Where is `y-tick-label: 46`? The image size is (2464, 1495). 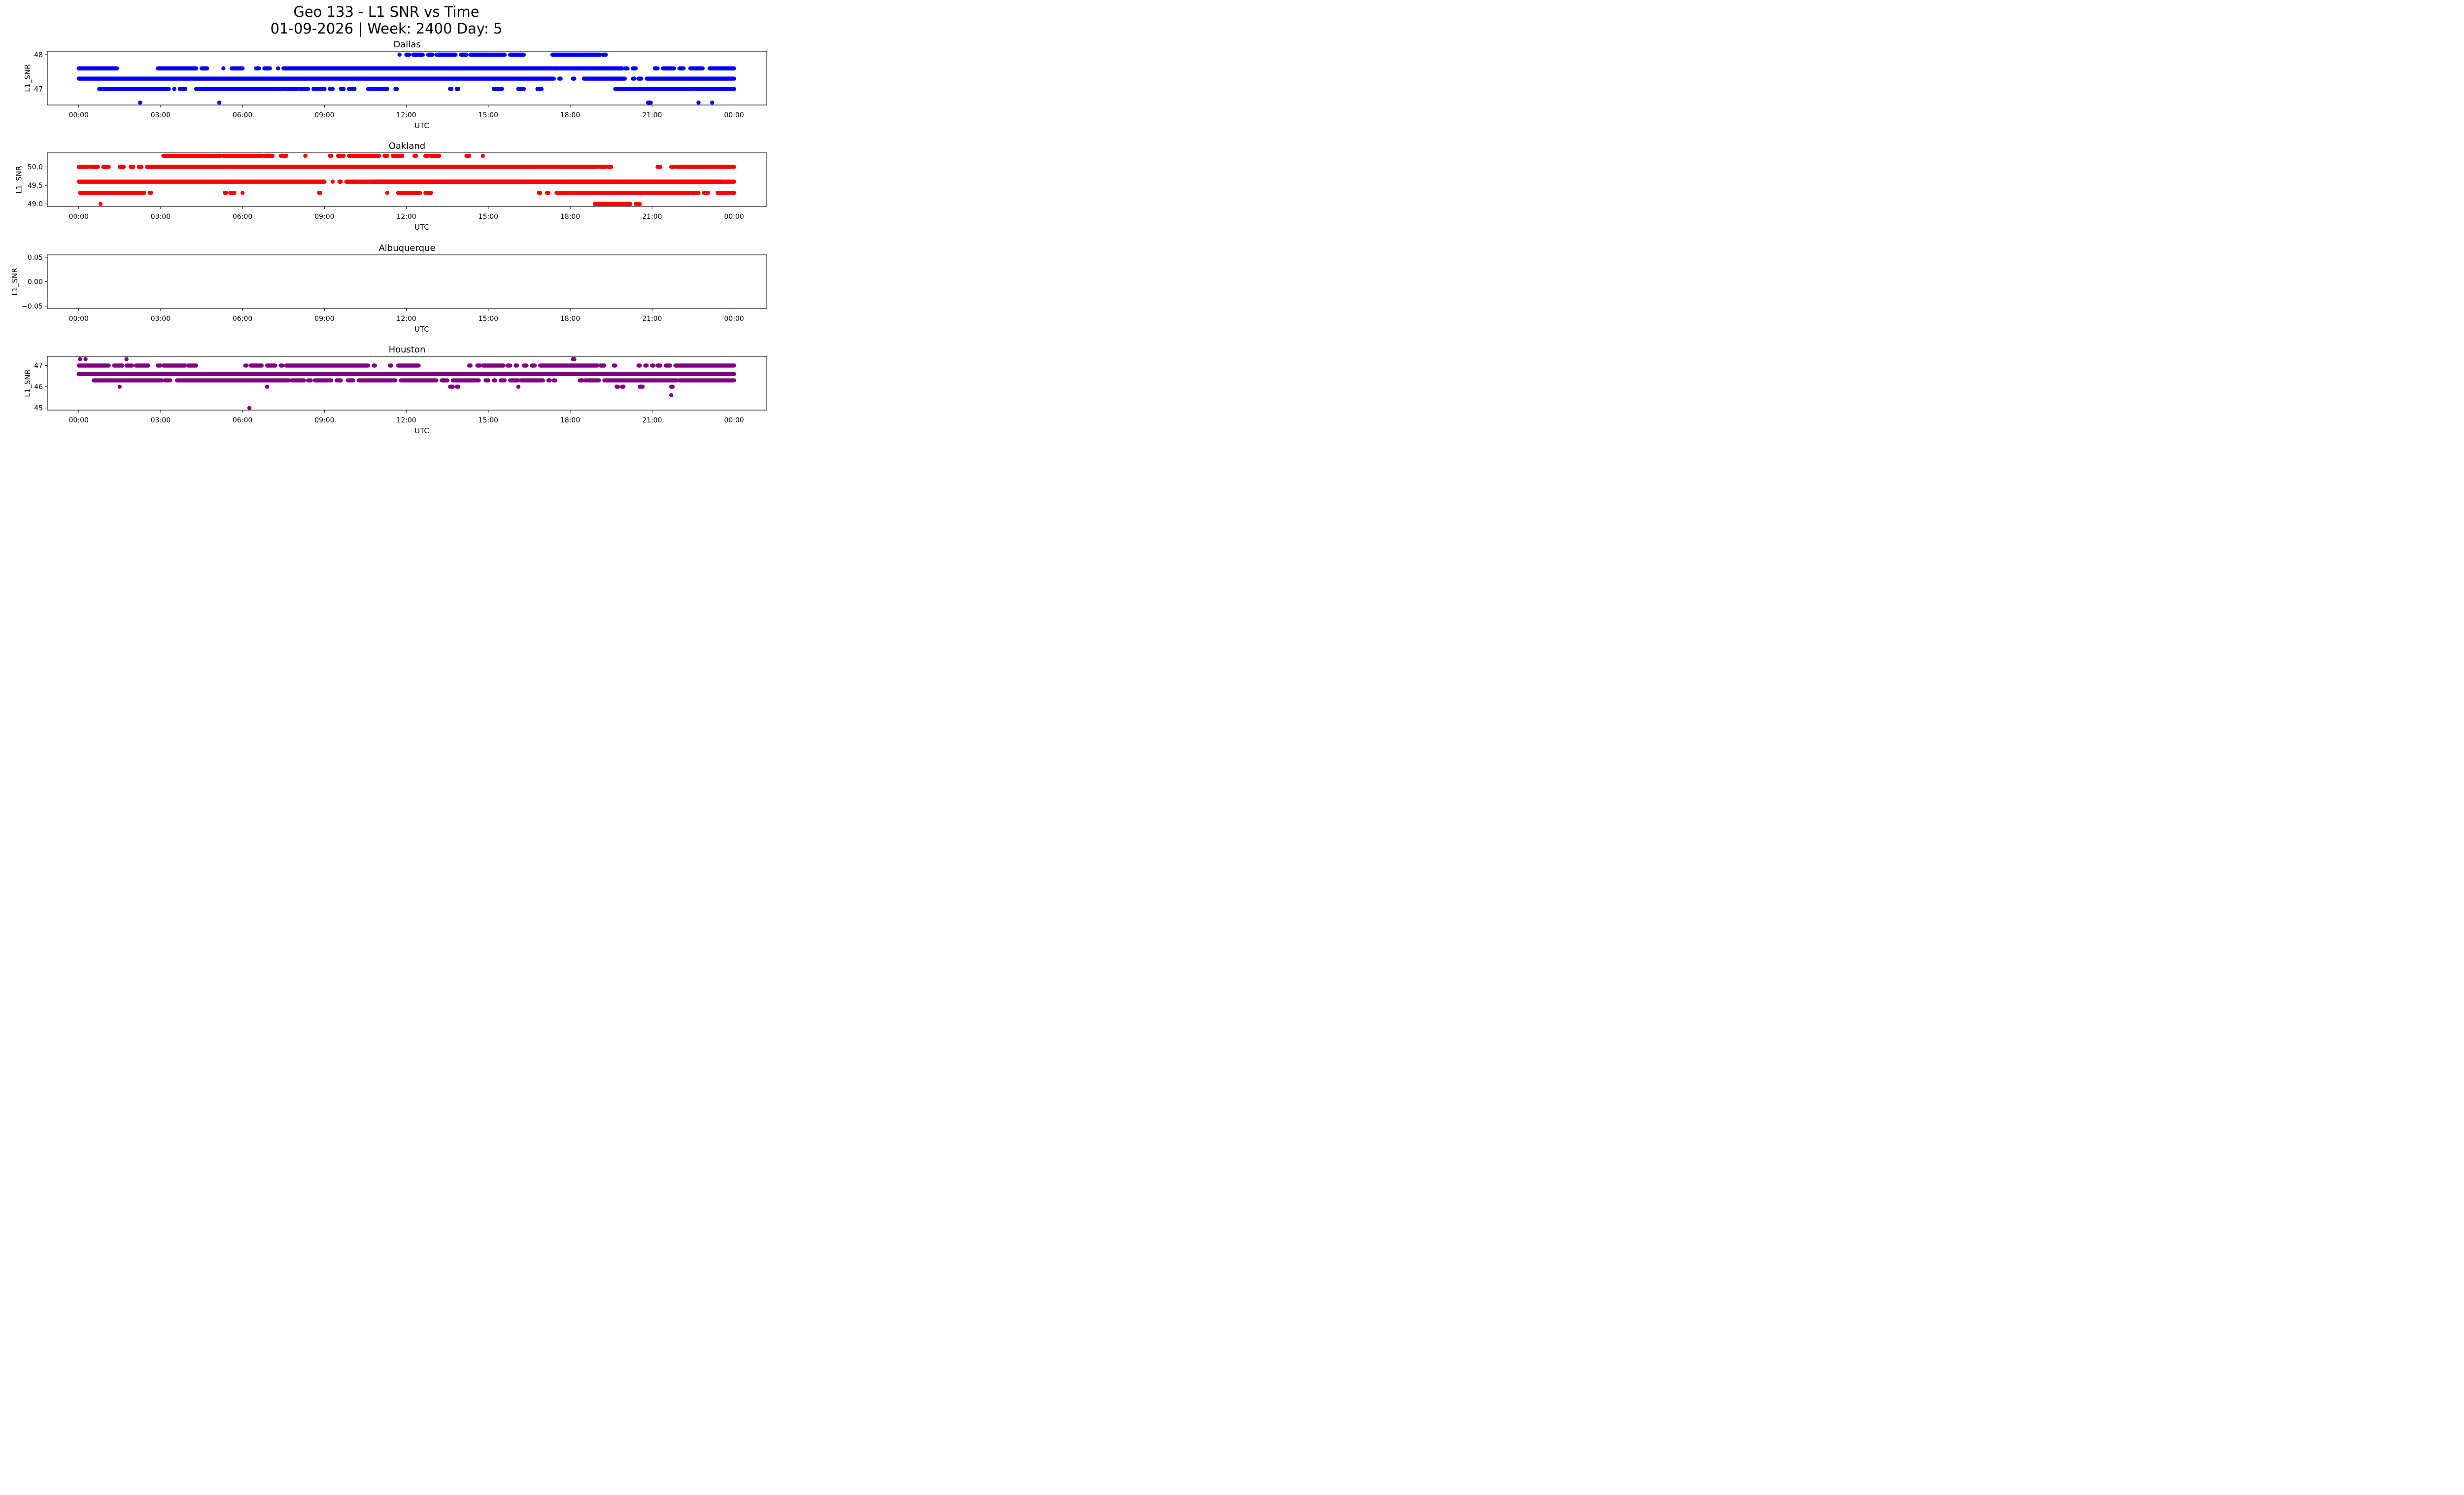 y-tick-label: 46 is located at coordinates (38, 387).